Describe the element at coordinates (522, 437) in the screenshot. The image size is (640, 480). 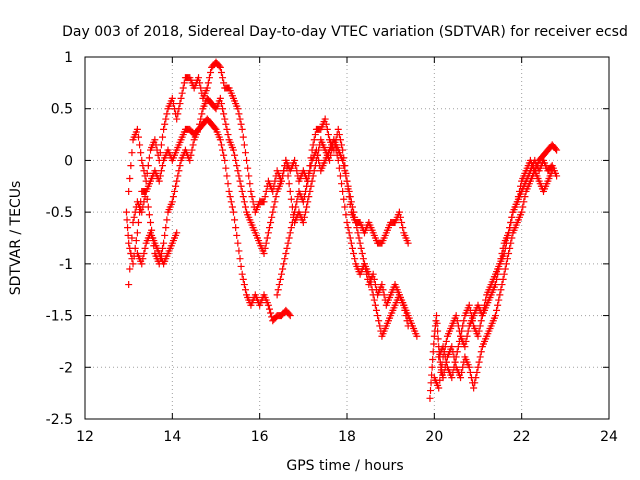
I see `x-tick-label: 22` at that location.